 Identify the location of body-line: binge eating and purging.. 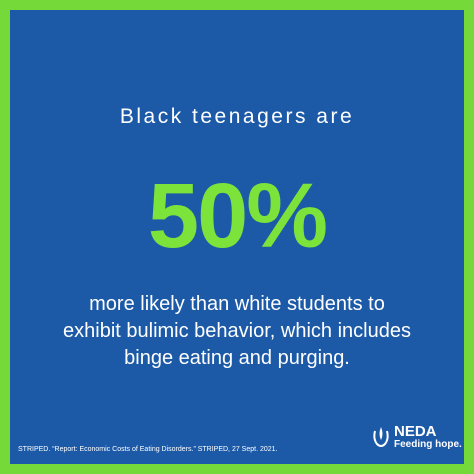
(237, 358).